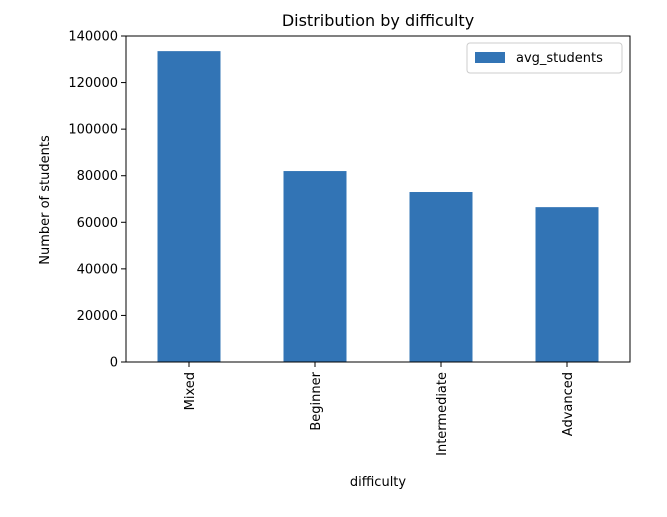  I want to click on x-tick-label: Mixed, so click(190, 391).